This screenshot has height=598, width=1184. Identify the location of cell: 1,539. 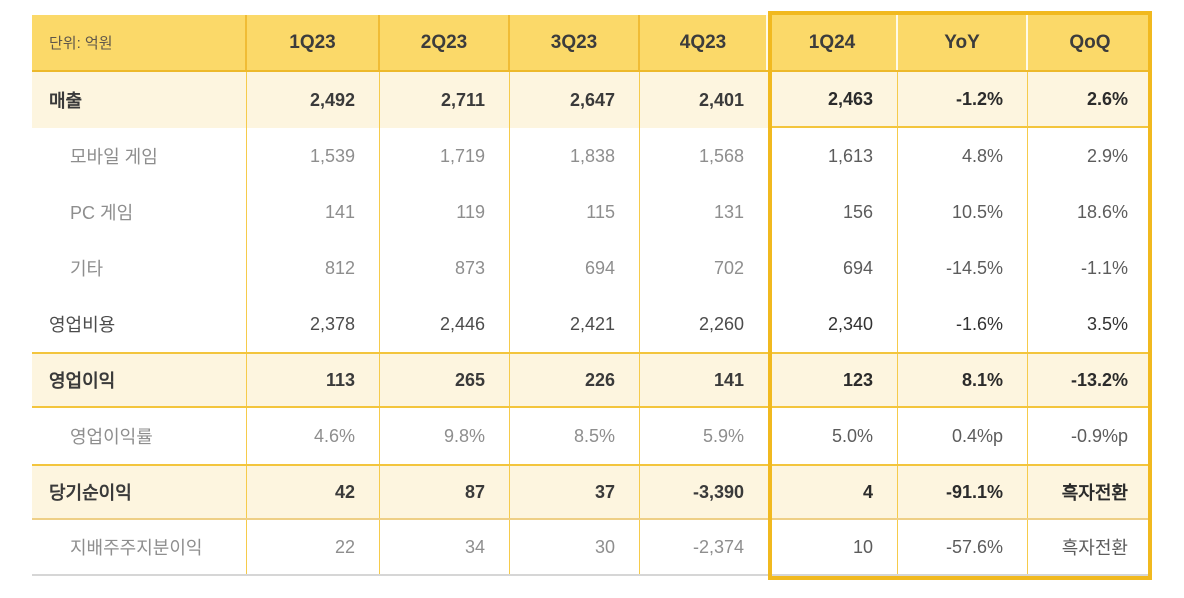
(313, 156).